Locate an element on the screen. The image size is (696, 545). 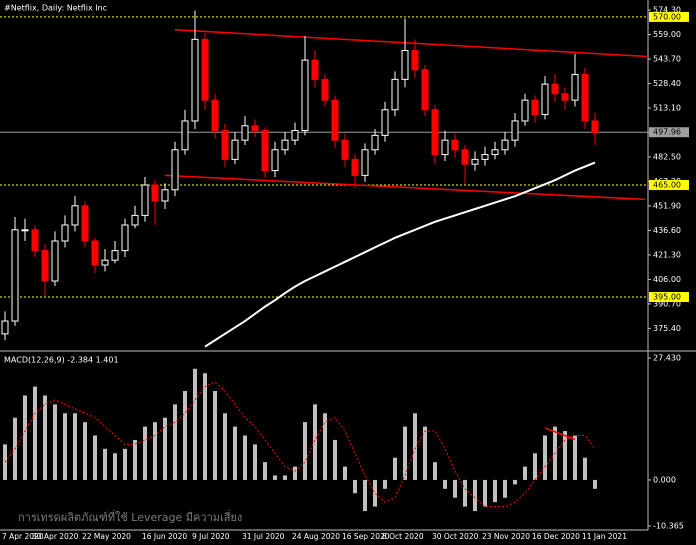
y-tick-label: 436.60 is located at coordinates (667, 230).